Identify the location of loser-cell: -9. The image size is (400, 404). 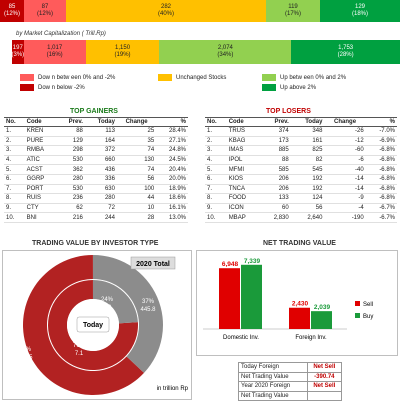
(345, 198).